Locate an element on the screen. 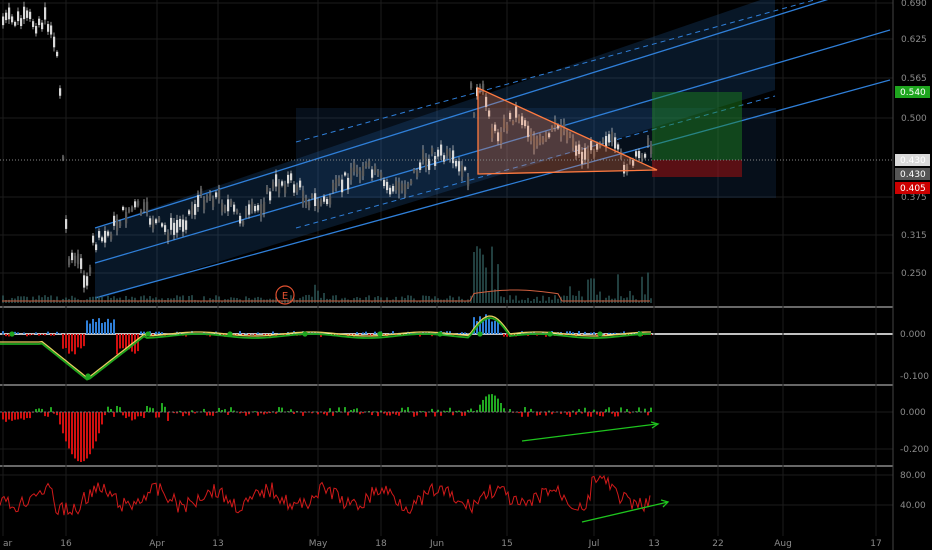 The width and height of the screenshot is (932, 550). macd-pane is located at coordinates (326, 347).